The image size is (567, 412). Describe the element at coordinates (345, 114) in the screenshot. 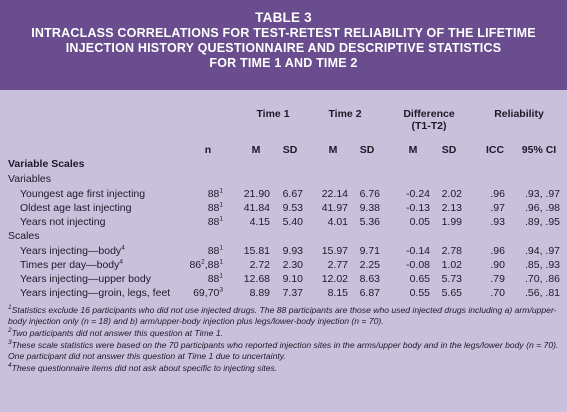

I see `group-header-time2: Time 2` at that location.